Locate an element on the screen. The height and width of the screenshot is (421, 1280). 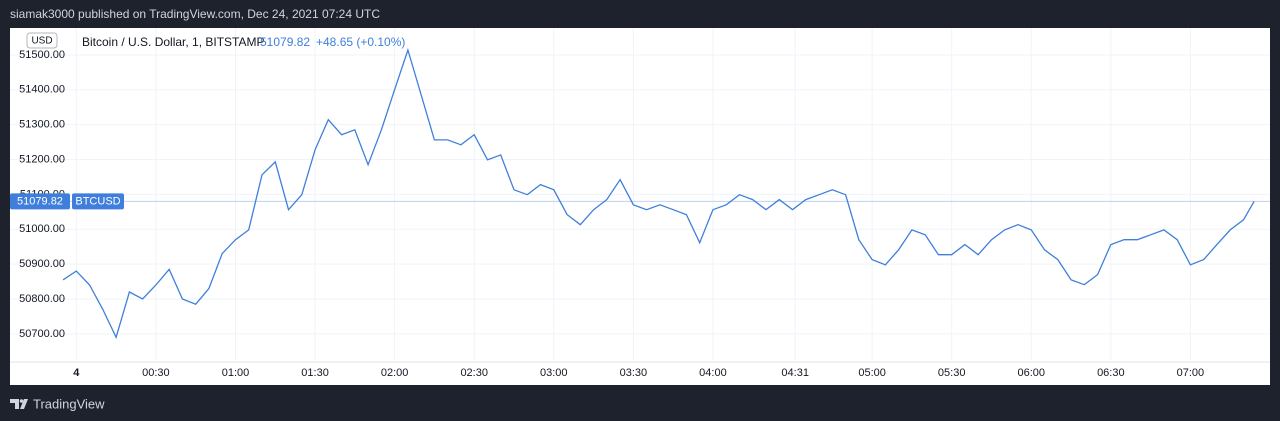
x-tick-label: 01:00 is located at coordinates (236, 373).